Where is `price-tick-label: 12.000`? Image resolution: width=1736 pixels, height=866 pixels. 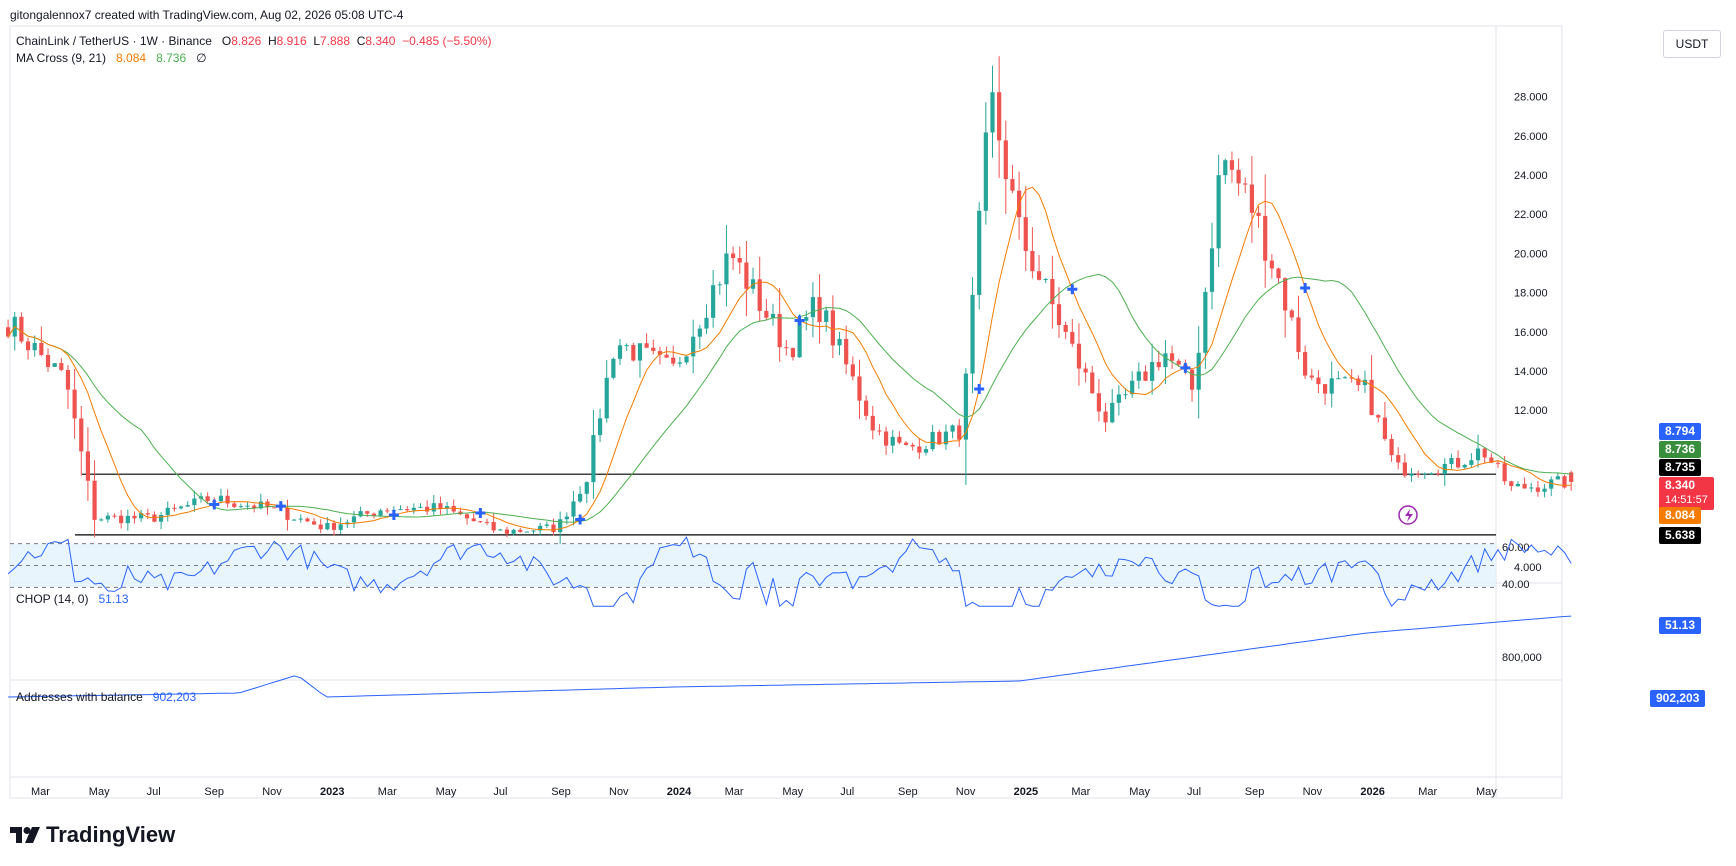 price-tick-label: 12.000 is located at coordinates (1531, 411).